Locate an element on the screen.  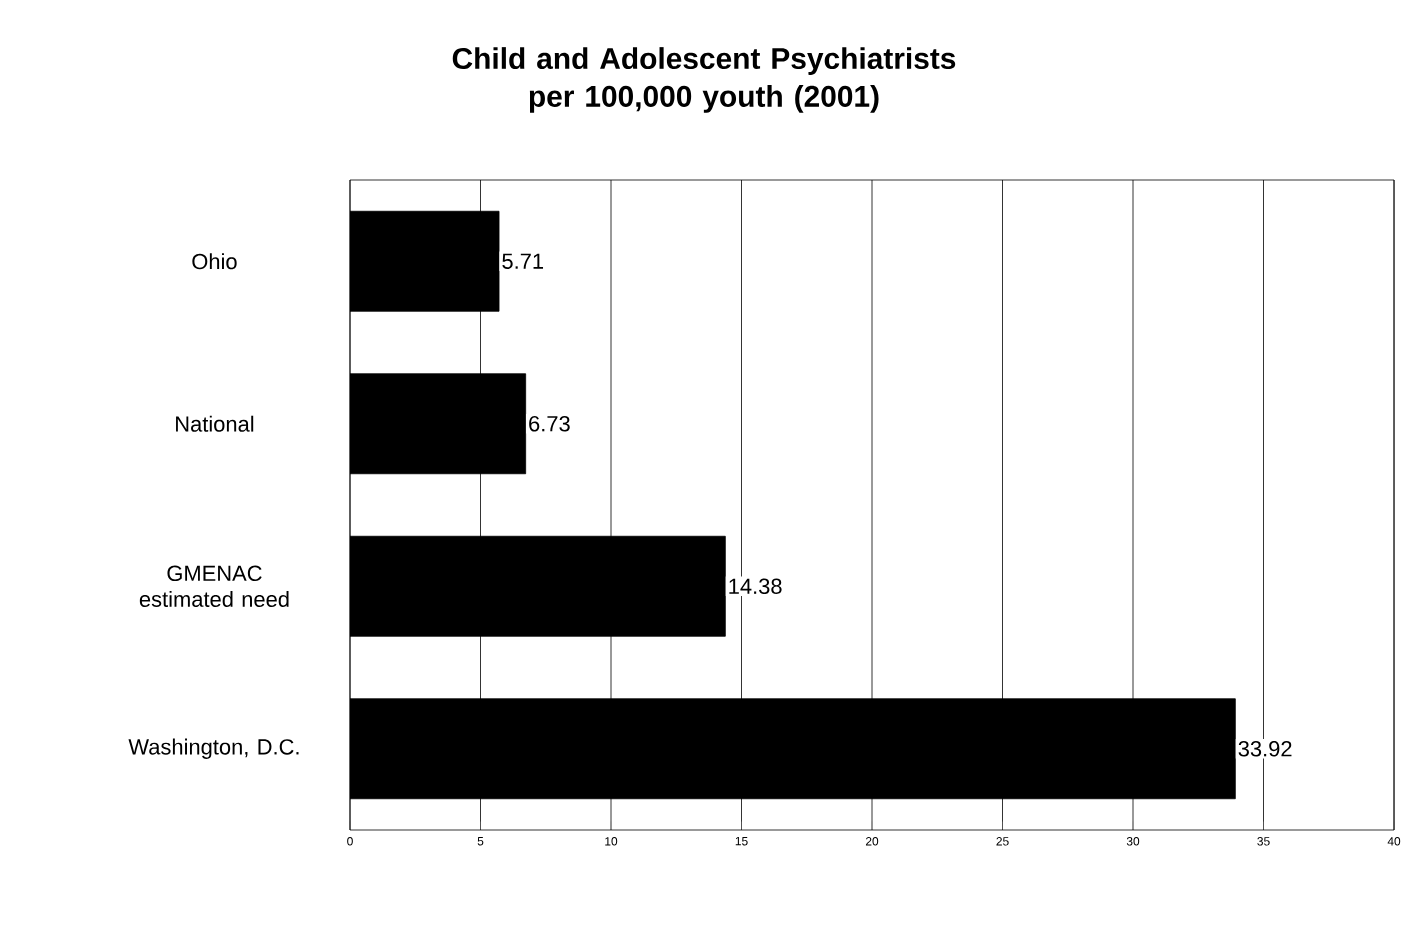
chart-title: Child and Adolescent Psychiatrists per 100,000 youth (2001) is located at coordinates (704, 80).